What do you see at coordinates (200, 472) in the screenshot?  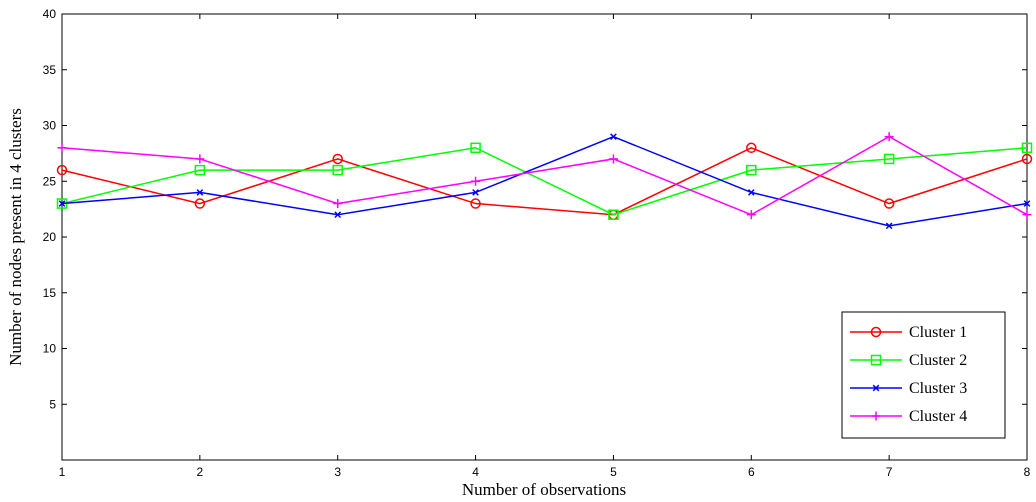 I see `x-tick-label: 2` at bounding box center [200, 472].